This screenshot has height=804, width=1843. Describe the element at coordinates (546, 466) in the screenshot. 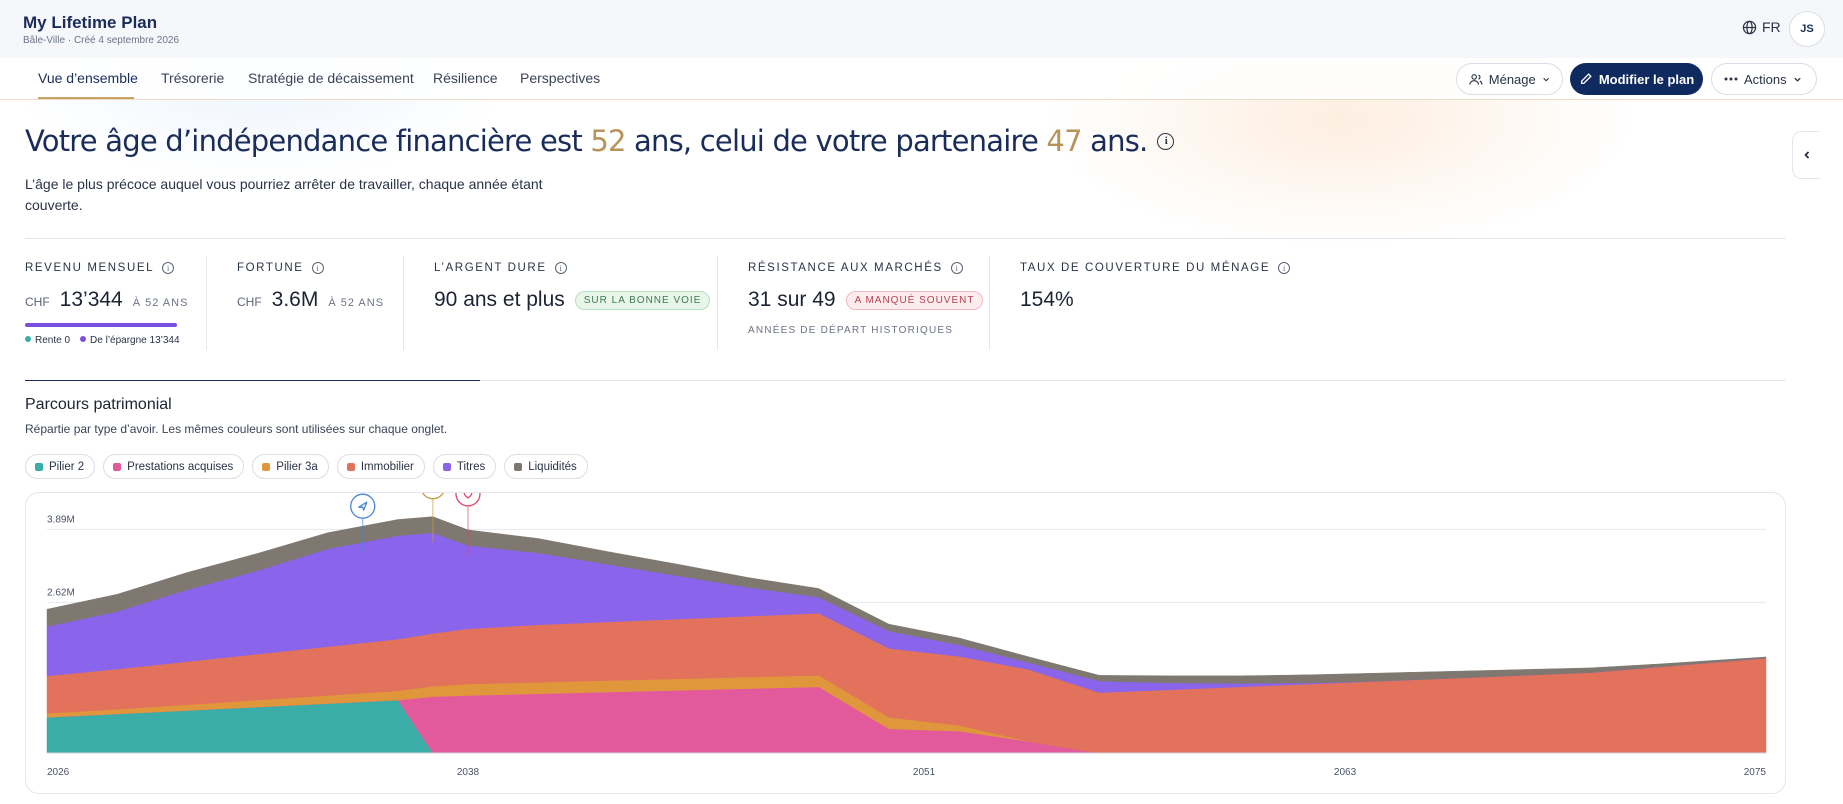

I see `chip-liquidites: Liquidités` at that location.